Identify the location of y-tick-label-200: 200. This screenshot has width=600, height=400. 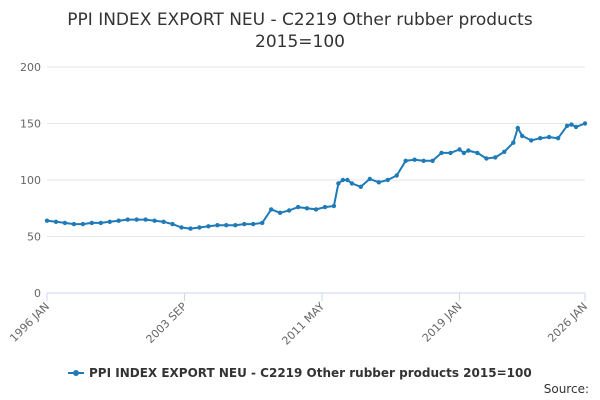
(30, 67).